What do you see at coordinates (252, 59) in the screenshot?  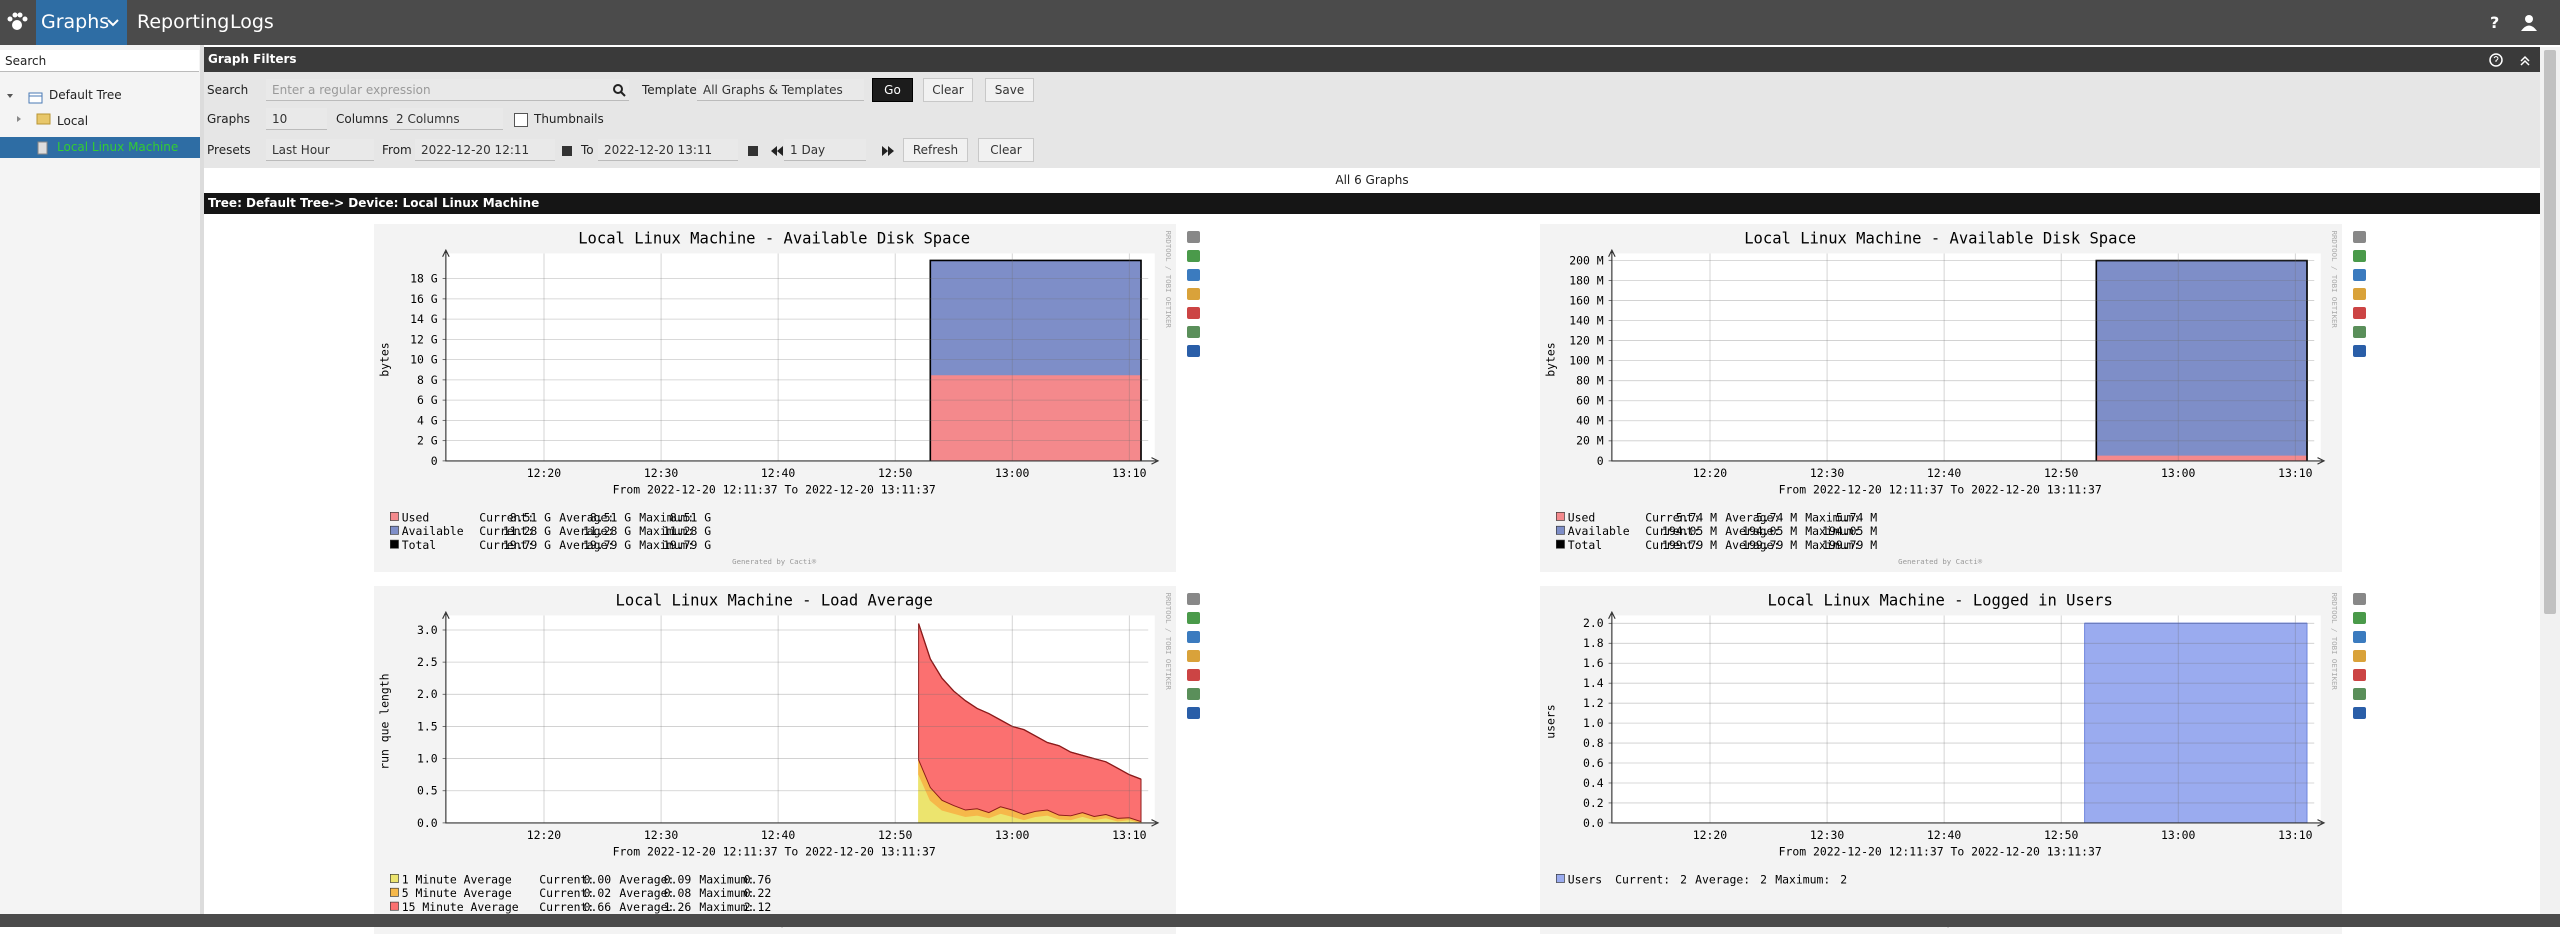 I see `filter-title: Graph Filters` at bounding box center [252, 59].